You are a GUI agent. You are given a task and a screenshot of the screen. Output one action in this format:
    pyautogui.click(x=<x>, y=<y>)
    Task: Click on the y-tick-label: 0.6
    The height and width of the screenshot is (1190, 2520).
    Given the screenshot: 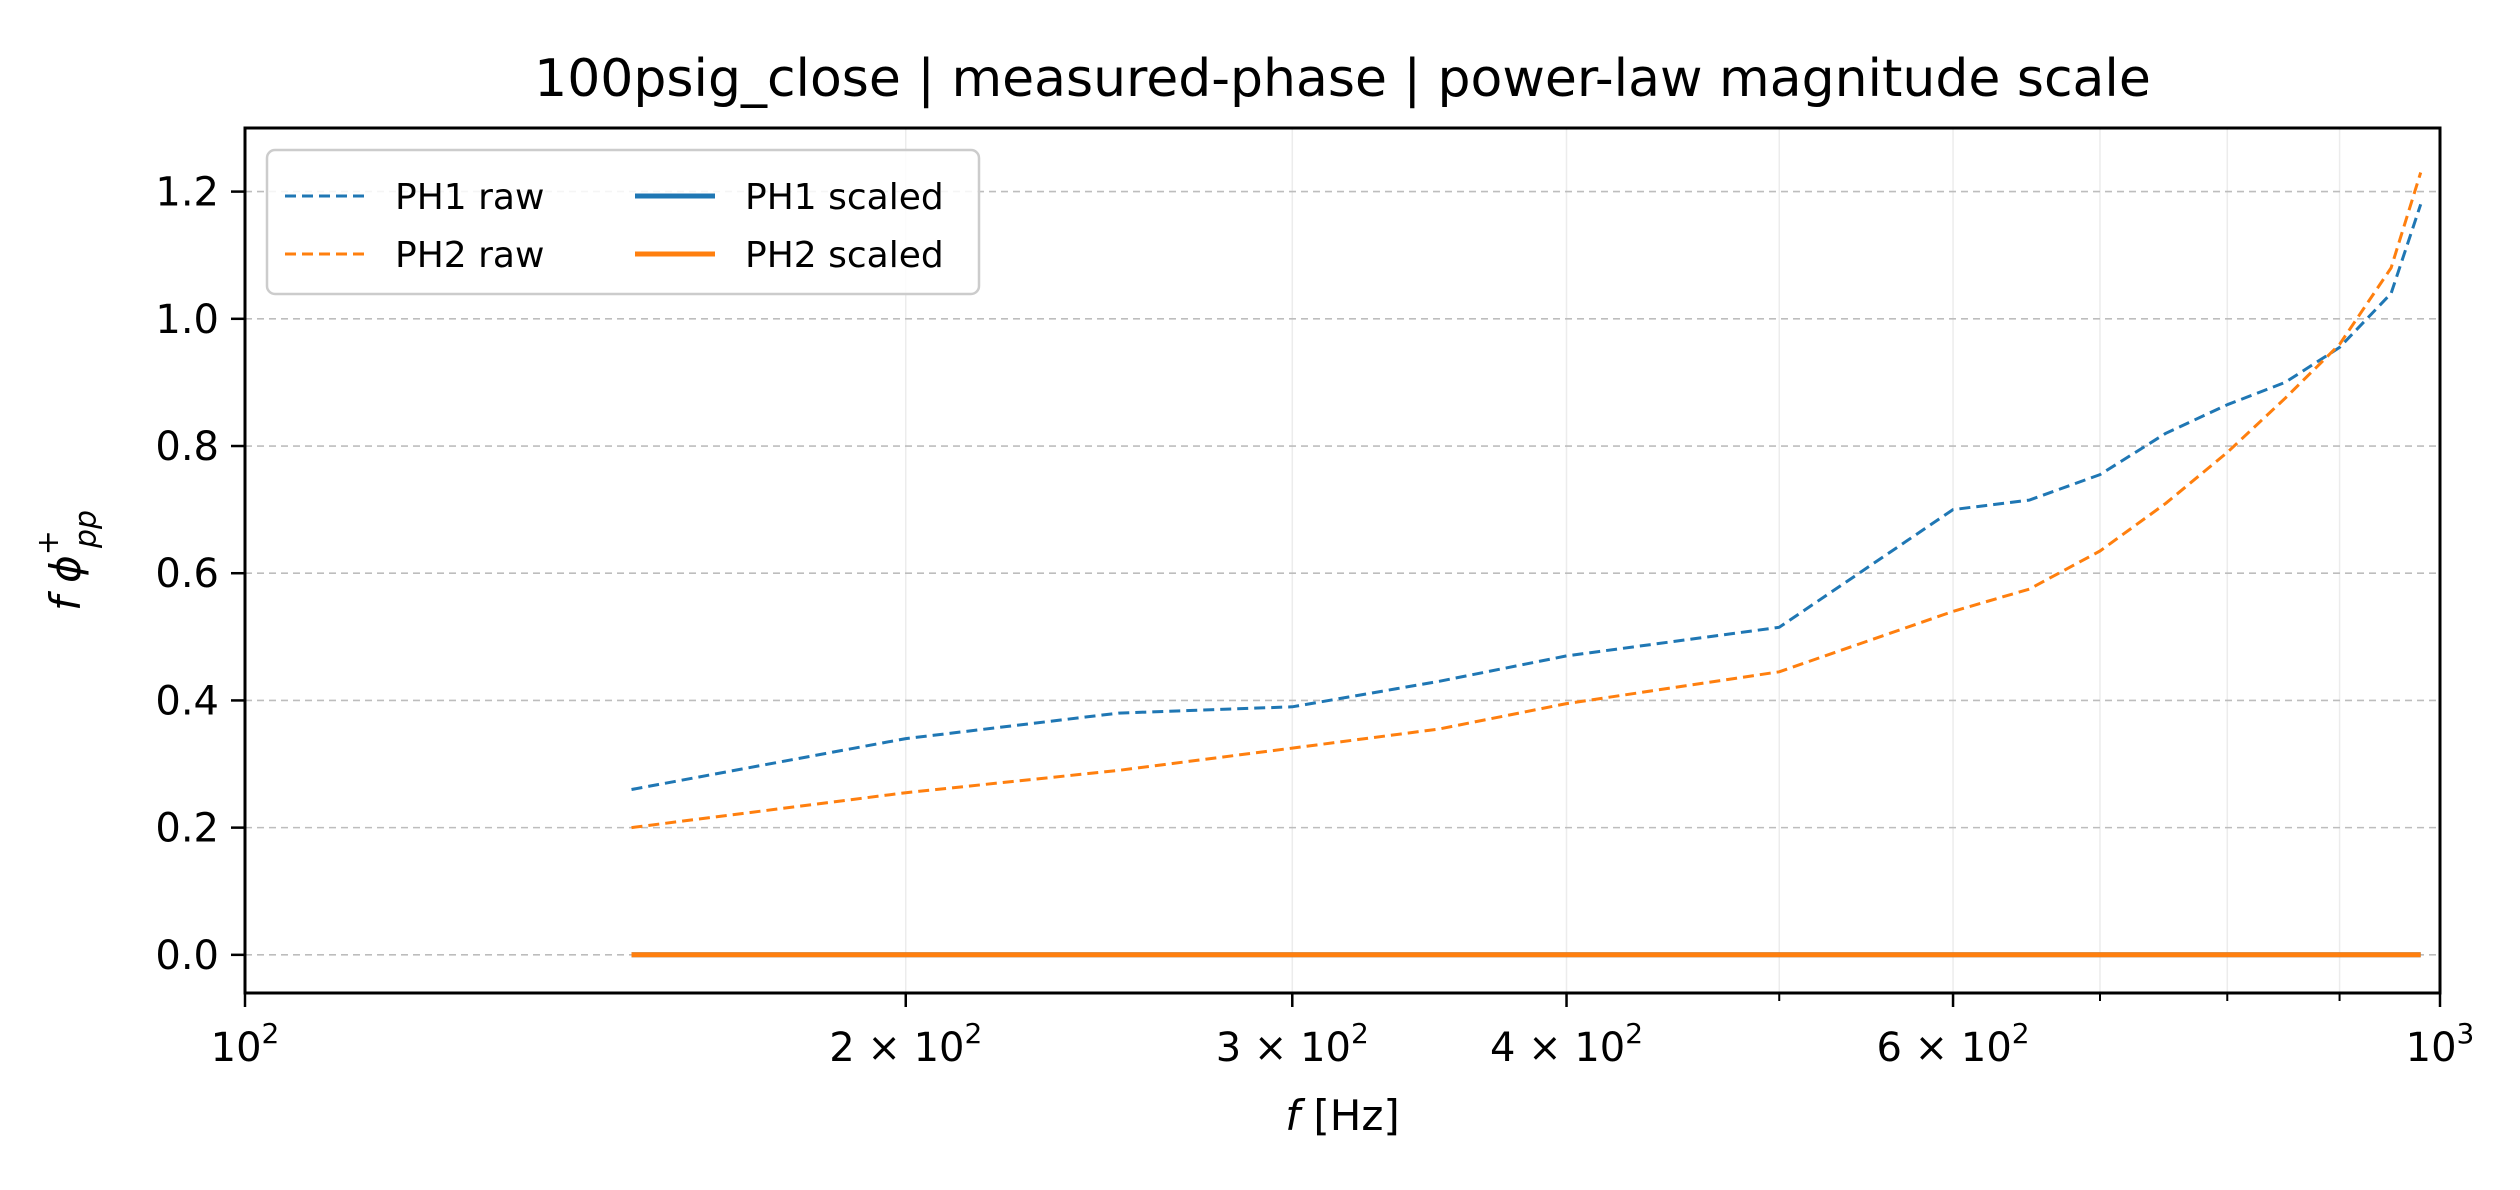 What is the action you would take?
    pyautogui.click(x=187, y=574)
    